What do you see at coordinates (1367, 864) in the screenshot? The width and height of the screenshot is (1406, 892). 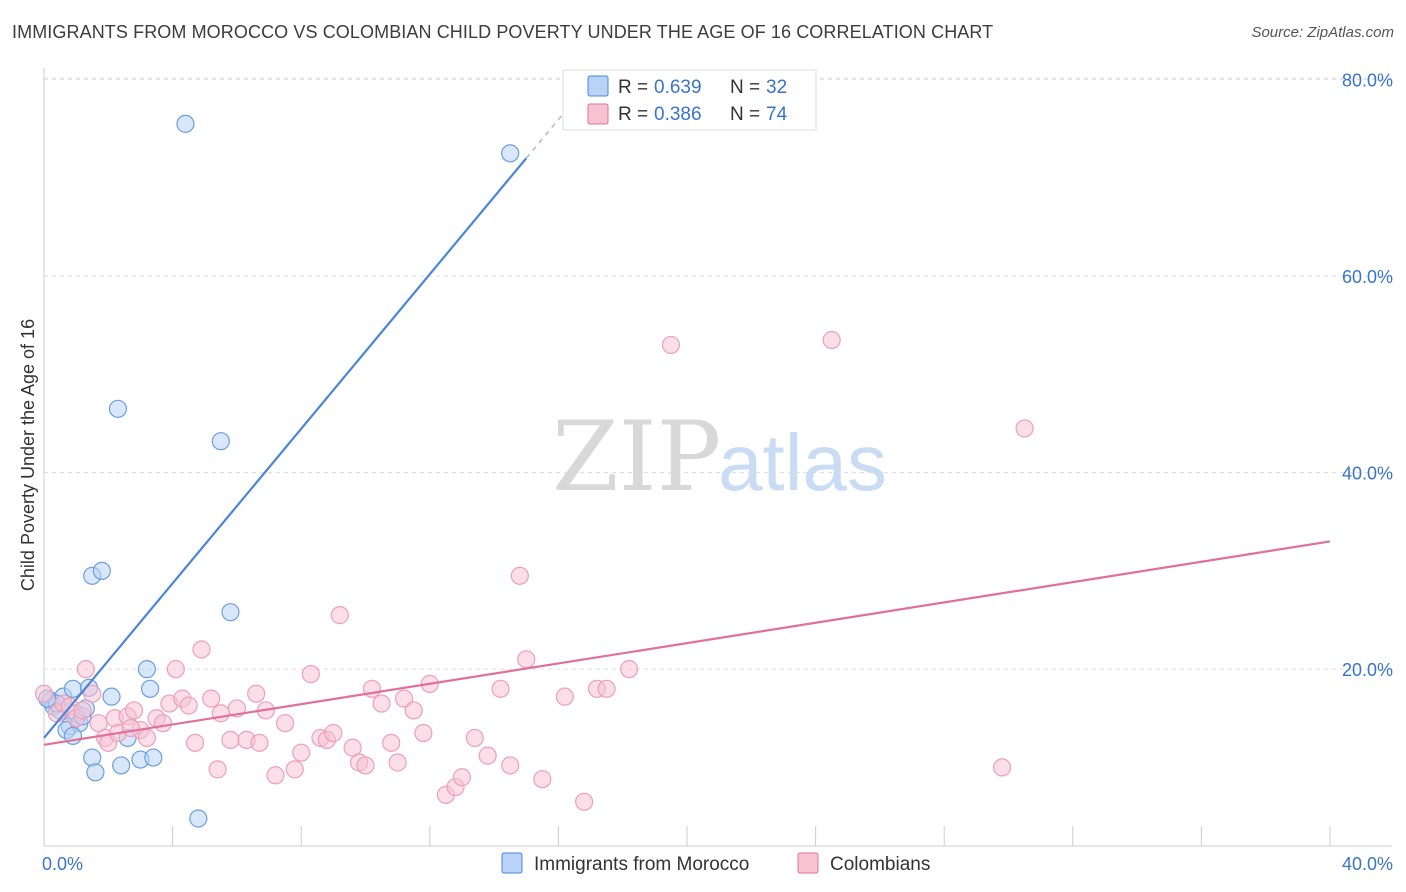 I see `x-tick-label: 40.0%` at bounding box center [1367, 864].